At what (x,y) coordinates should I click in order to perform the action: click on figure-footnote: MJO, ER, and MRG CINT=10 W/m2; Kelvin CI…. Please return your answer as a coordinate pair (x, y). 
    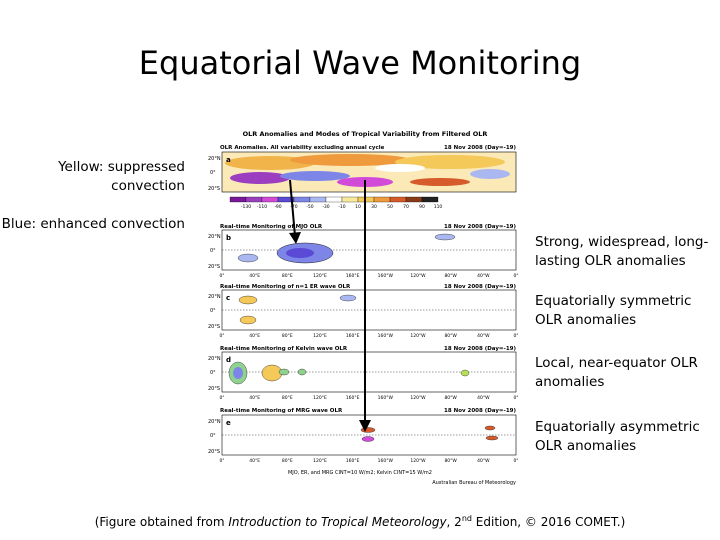
    Looking at the image, I should click on (360, 473).